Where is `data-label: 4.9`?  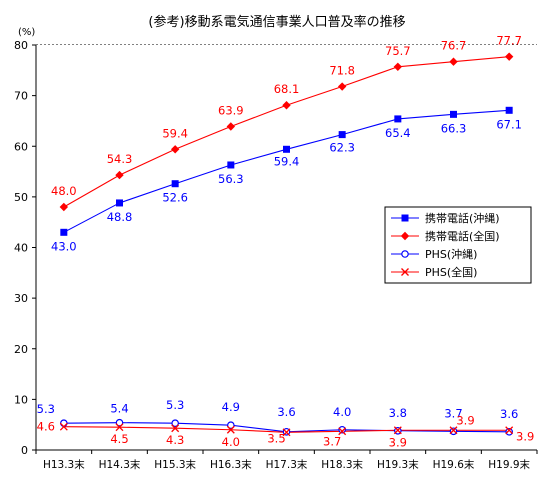 data-label: 4.9 is located at coordinates (231, 407).